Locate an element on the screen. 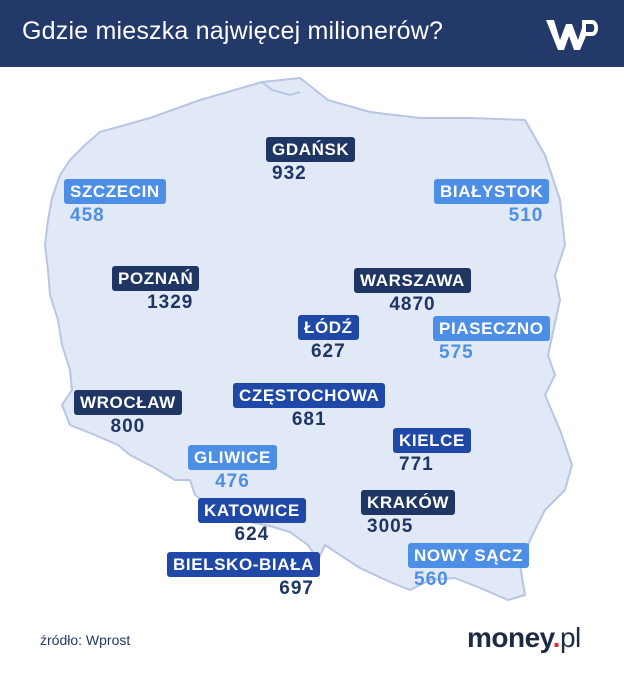  city-value: 1329 is located at coordinates (170, 302).